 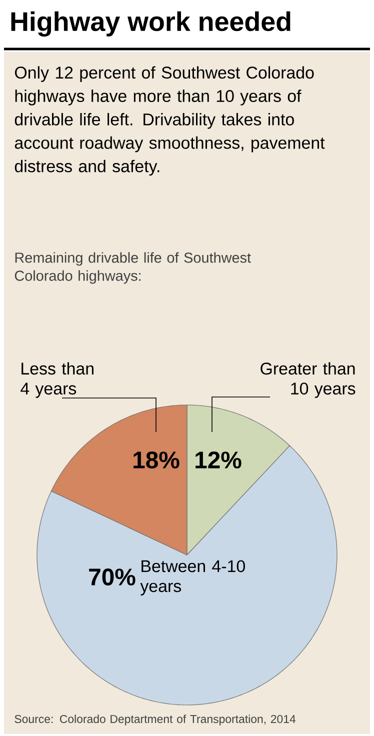 I want to click on chart-subtitle: Only 12 percent of Southwest Colorado highways have more than 10 years of drivable life left. Drivability takes into account roadway smoothness, pavement distress and safety., so click(x=169, y=121).